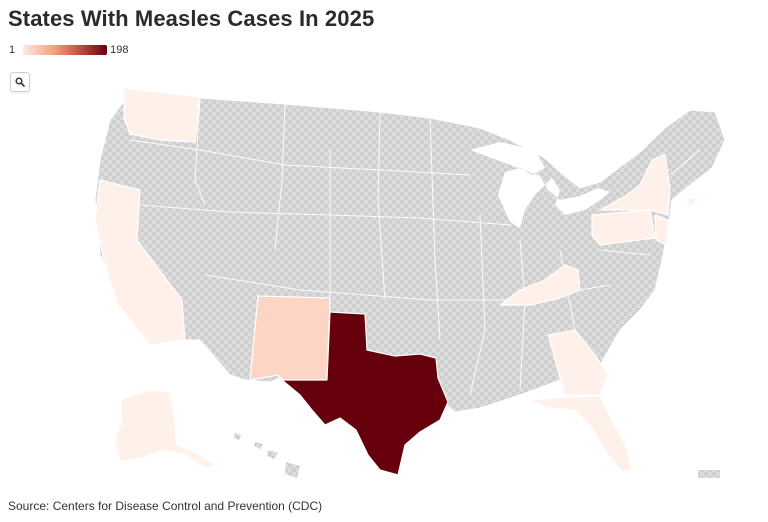 The width and height of the screenshot is (768, 522). I want to click on state-new-jersey, so click(661, 230).